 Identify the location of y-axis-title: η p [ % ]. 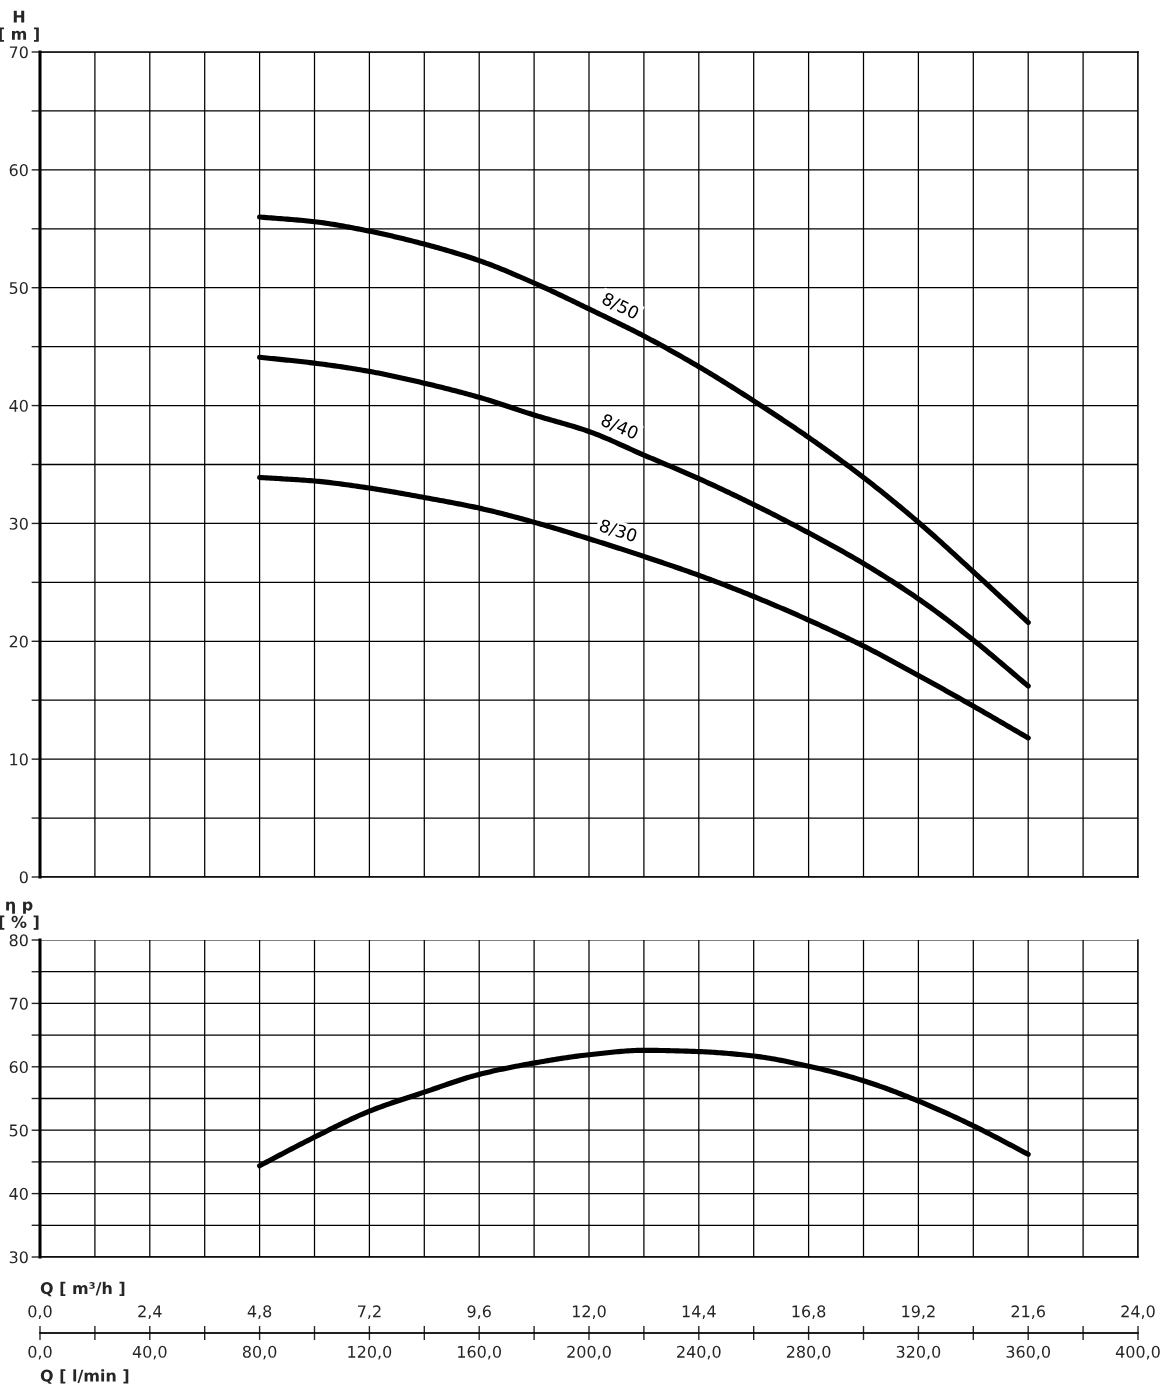
(19, 915).